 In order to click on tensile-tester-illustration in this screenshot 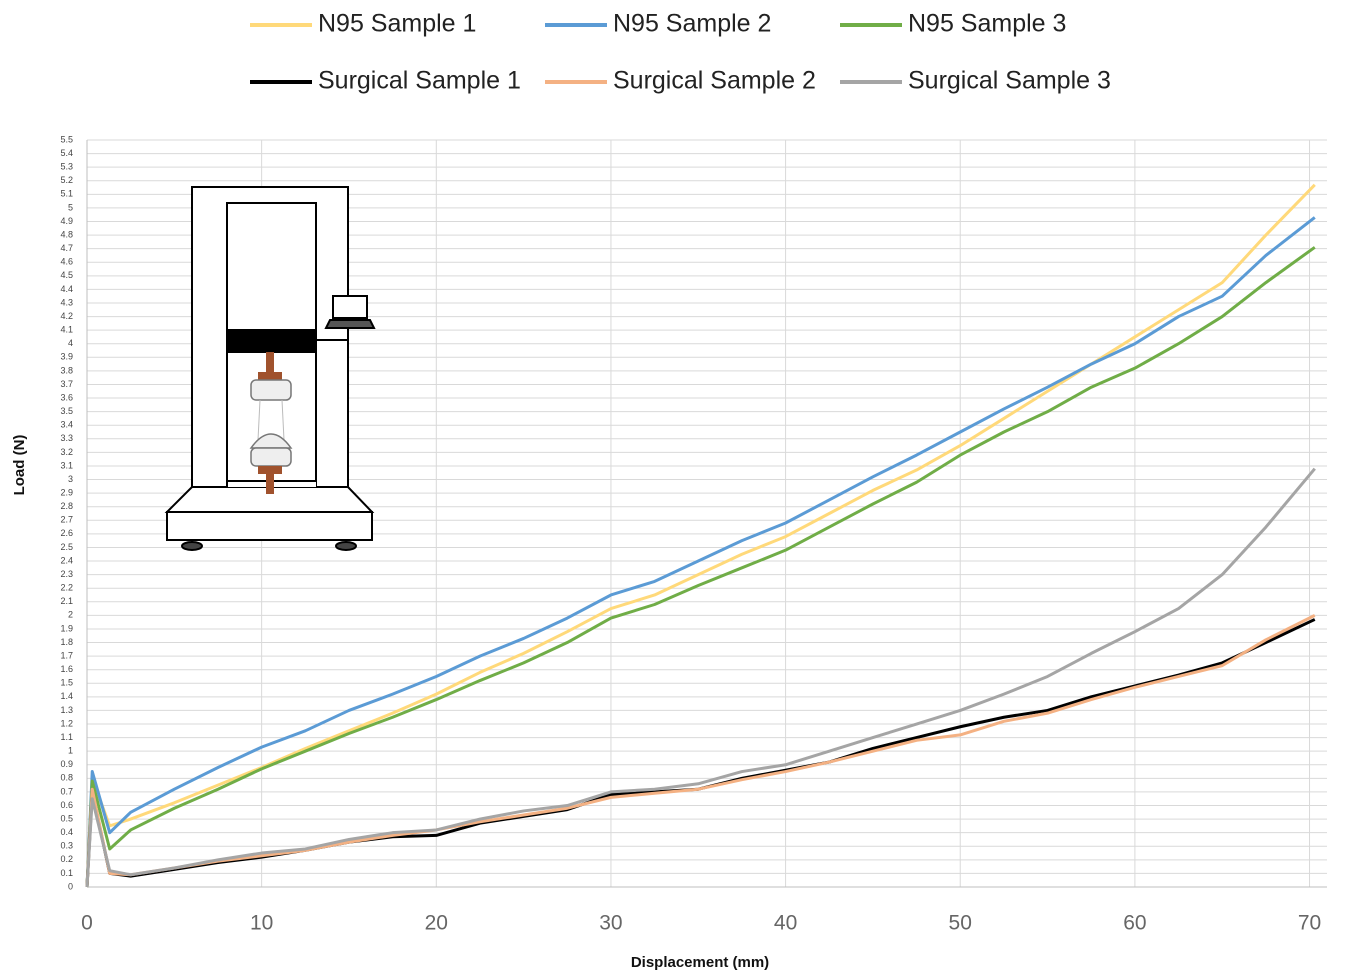, I will do `click(270, 368)`.